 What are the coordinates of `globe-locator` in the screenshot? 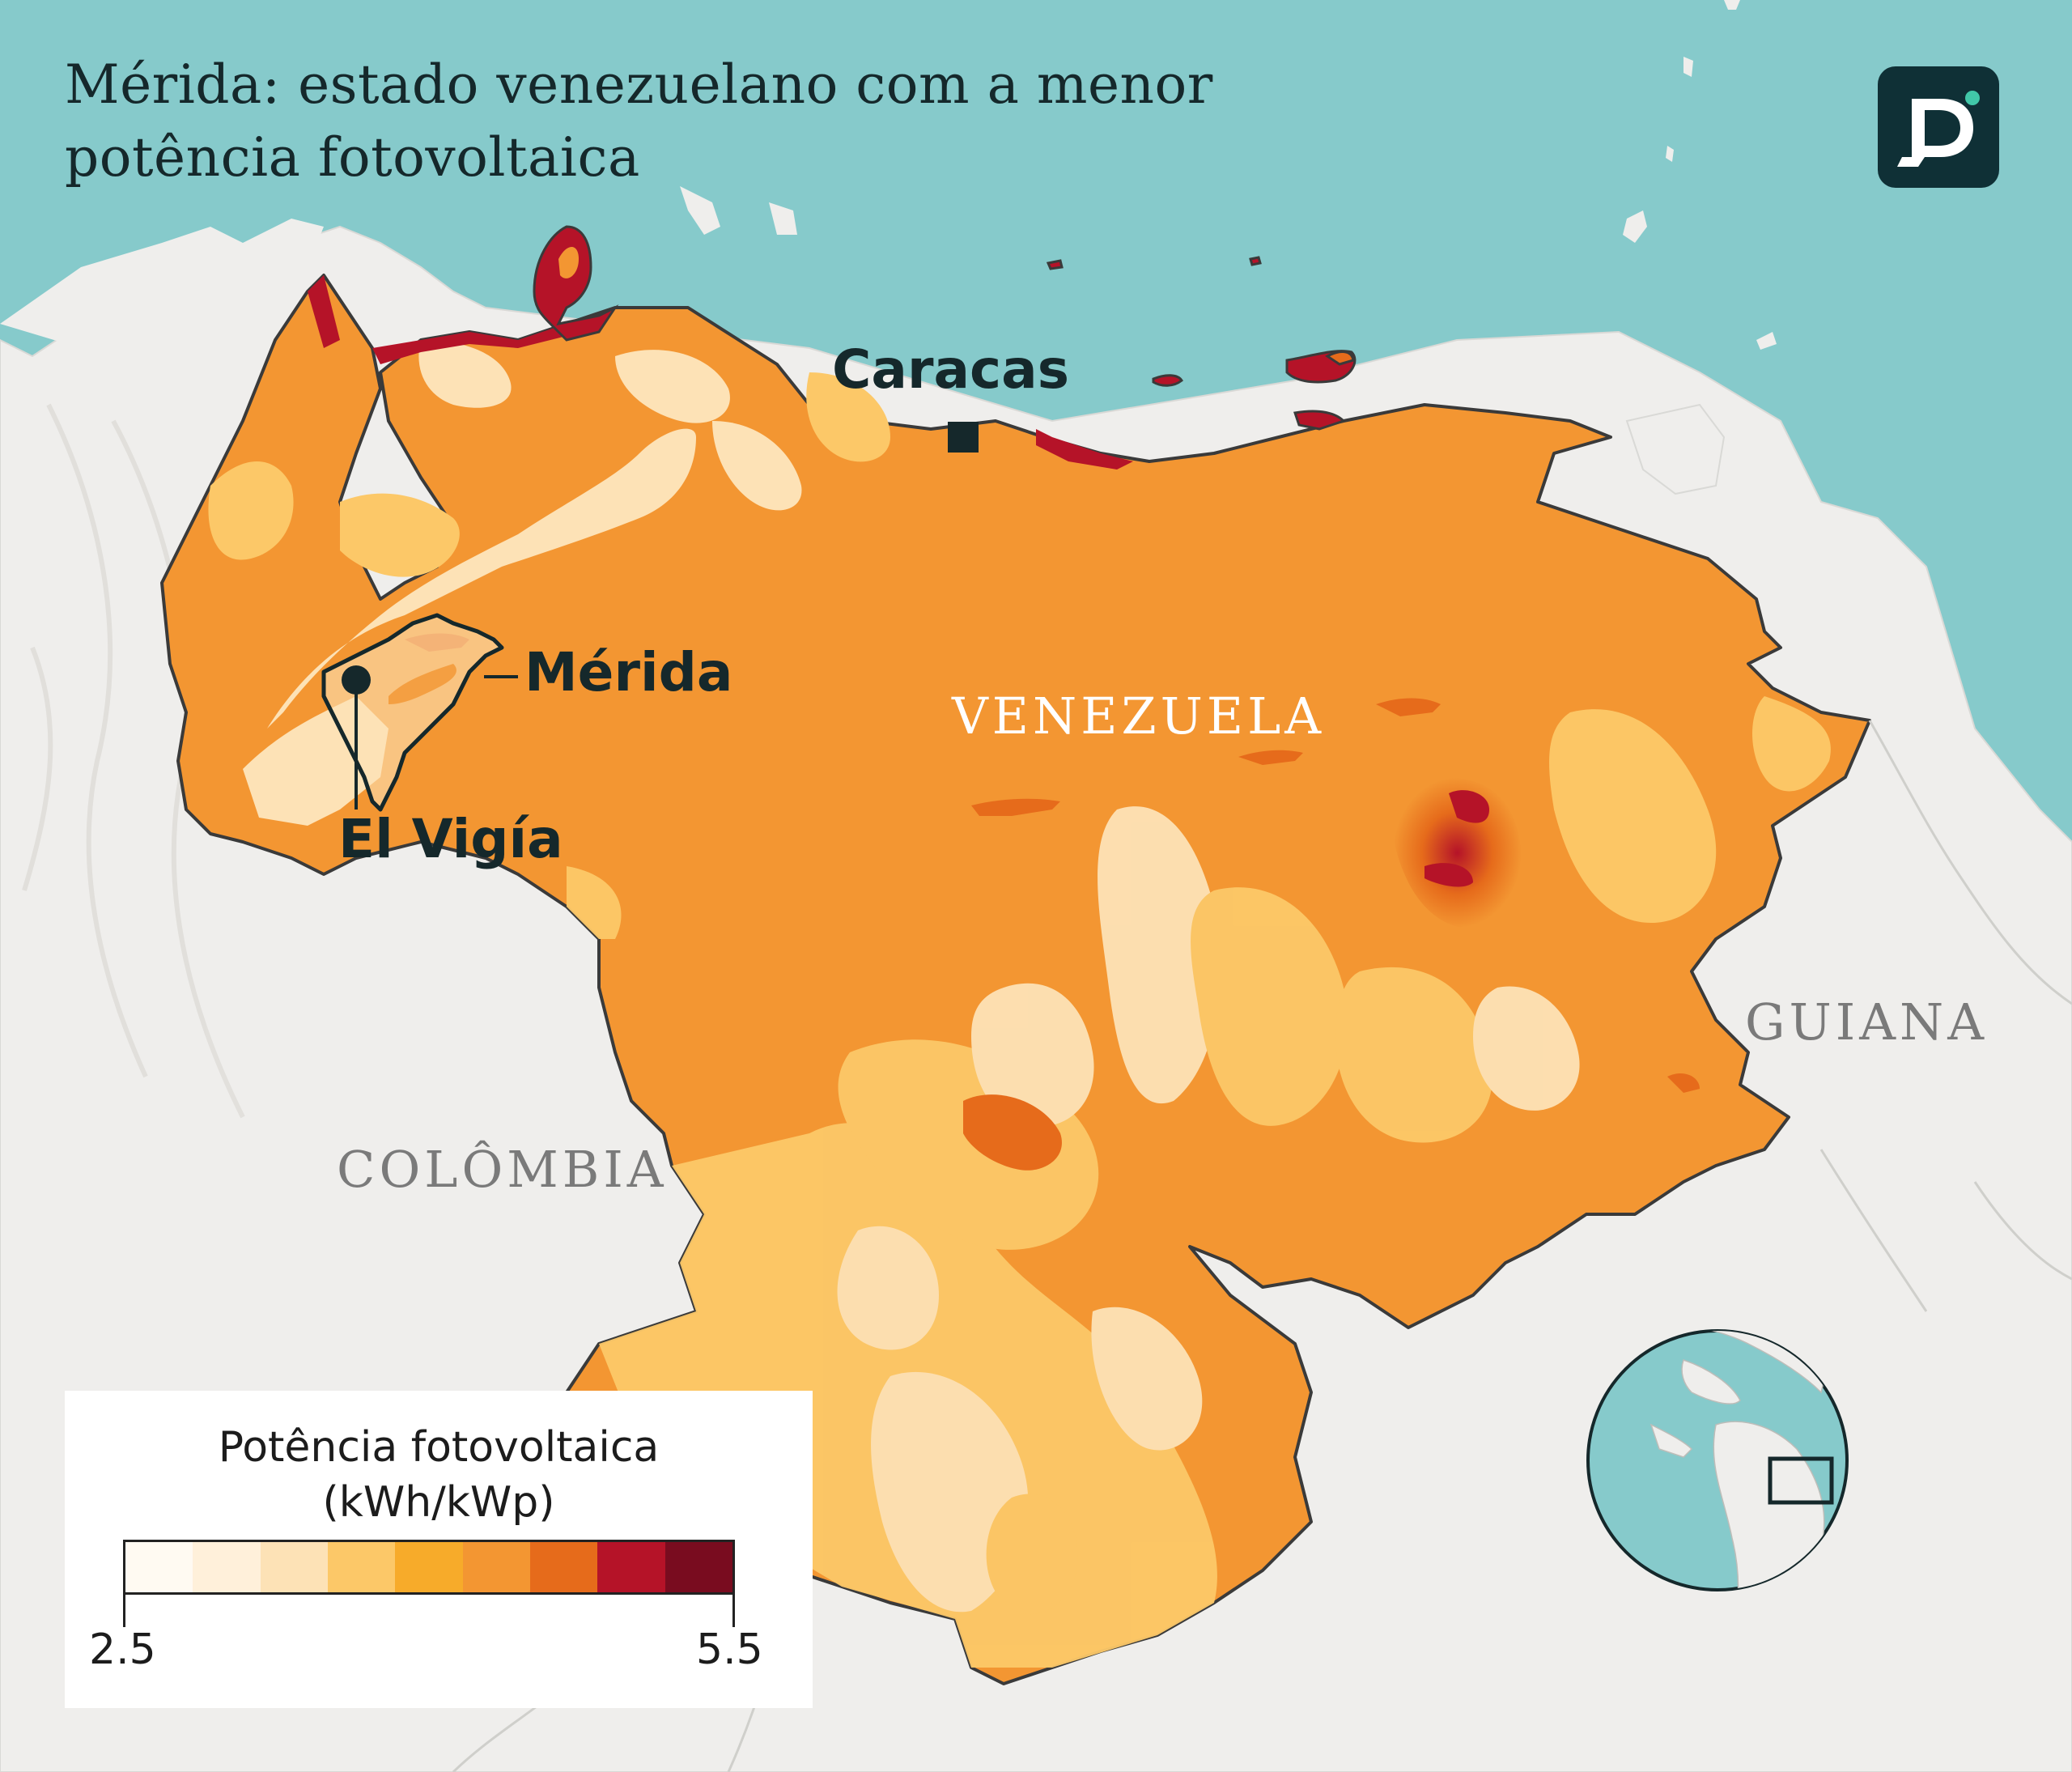 It's located at (1717, 1460).